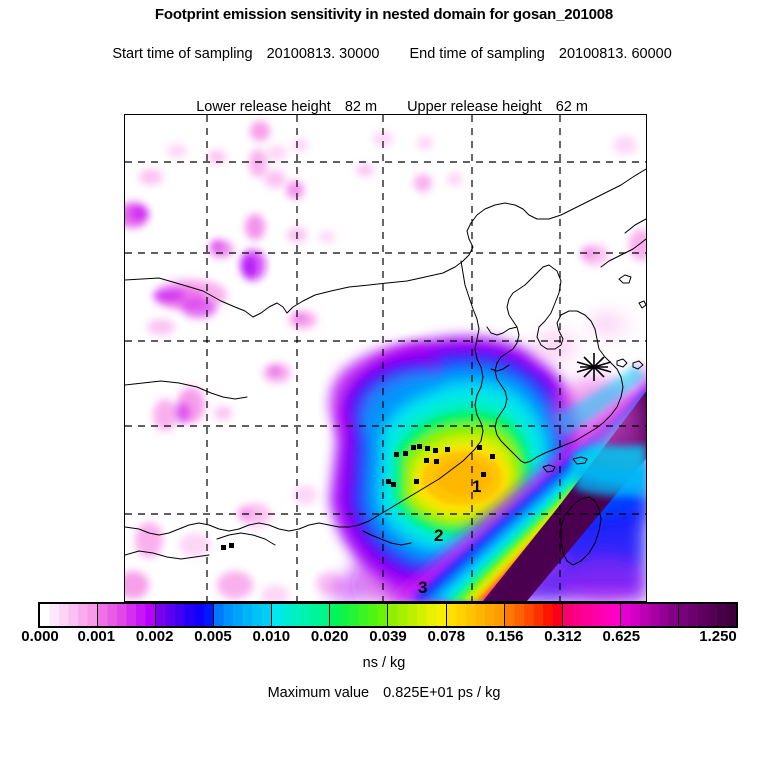 The width and height of the screenshot is (768, 768). What do you see at coordinates (571, 107) in the screenshot?
I see `upper-release-value: 62 m` at bounding box center [571, 107].